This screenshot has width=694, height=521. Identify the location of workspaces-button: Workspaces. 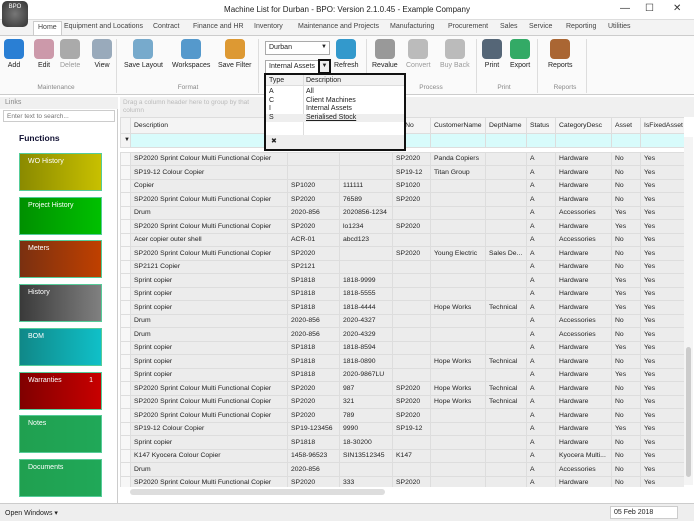
(191, 54).